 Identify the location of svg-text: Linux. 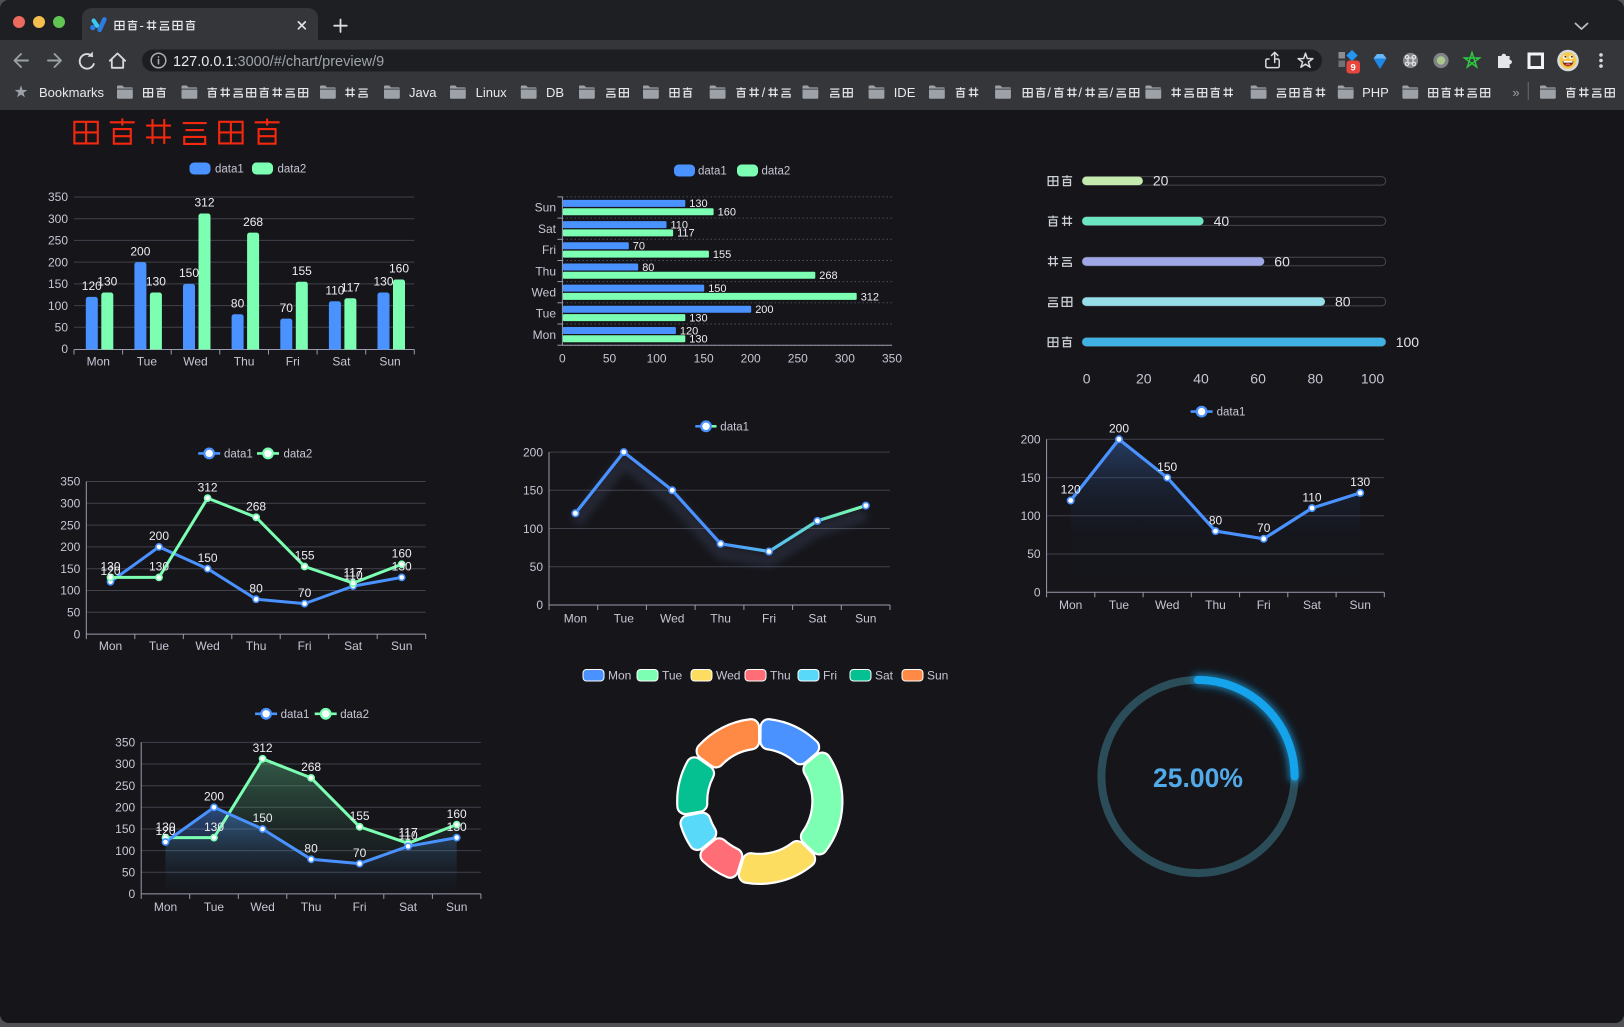
(492, 92).